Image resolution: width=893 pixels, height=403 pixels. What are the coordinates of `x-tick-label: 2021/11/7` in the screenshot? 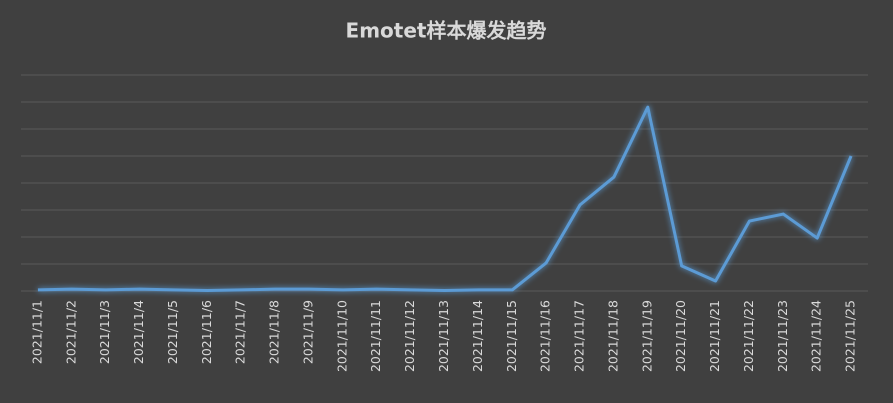 It's located at (240, 332).